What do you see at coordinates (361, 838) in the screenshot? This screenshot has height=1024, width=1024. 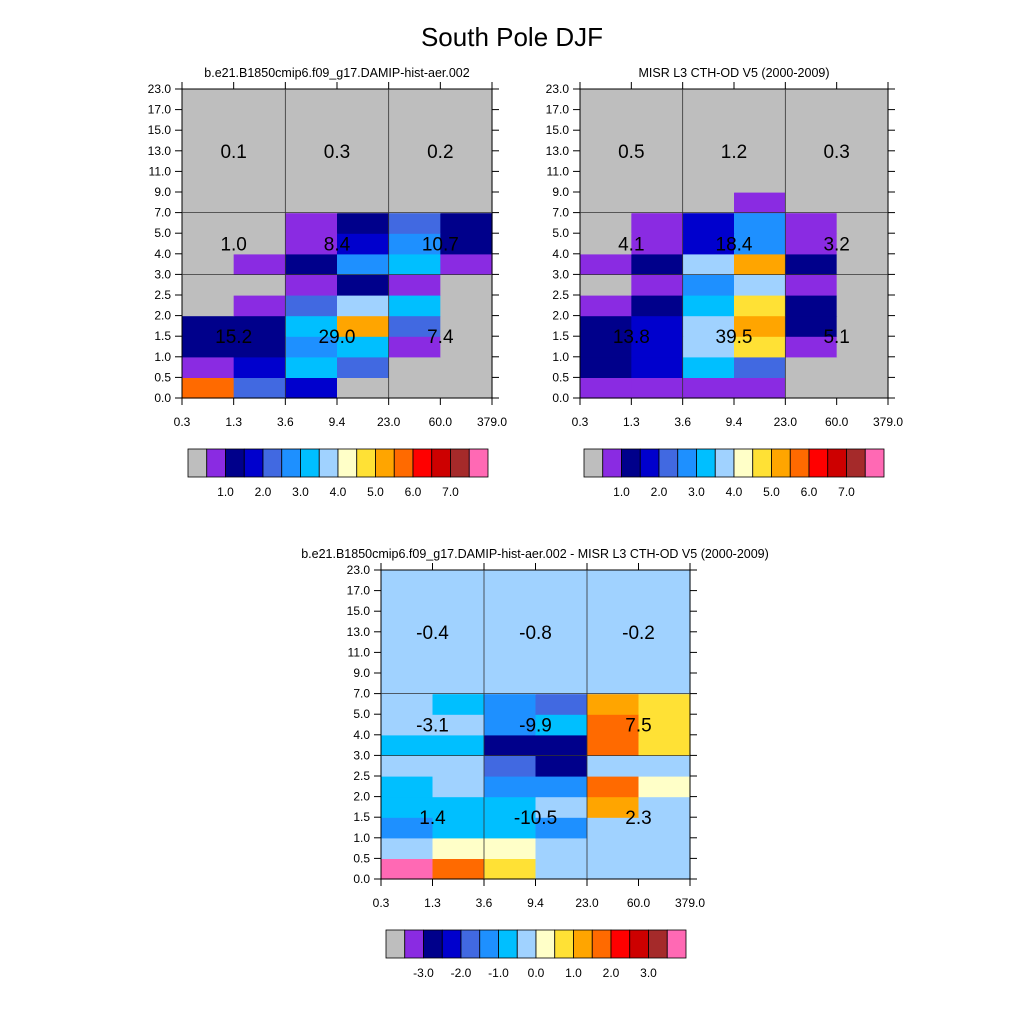 I see `y-tick-label: 1.0` at bounding box center [361, 838].